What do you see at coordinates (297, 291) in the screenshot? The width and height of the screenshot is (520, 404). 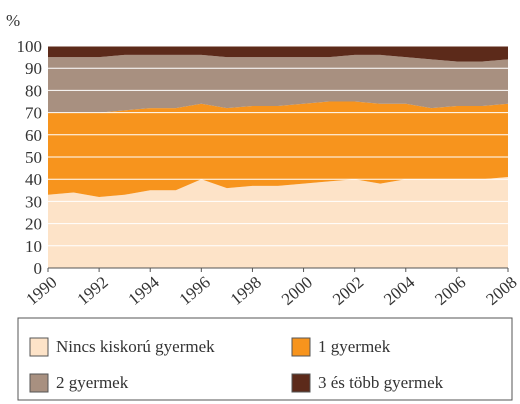 I see `x-tick-label: 2000` at bounding box center [297, 291].